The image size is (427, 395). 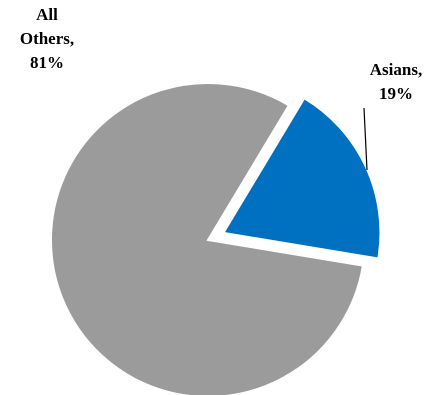 I want to click on data-label-all-others: All Others, 81%, so click(x=47, y=38).